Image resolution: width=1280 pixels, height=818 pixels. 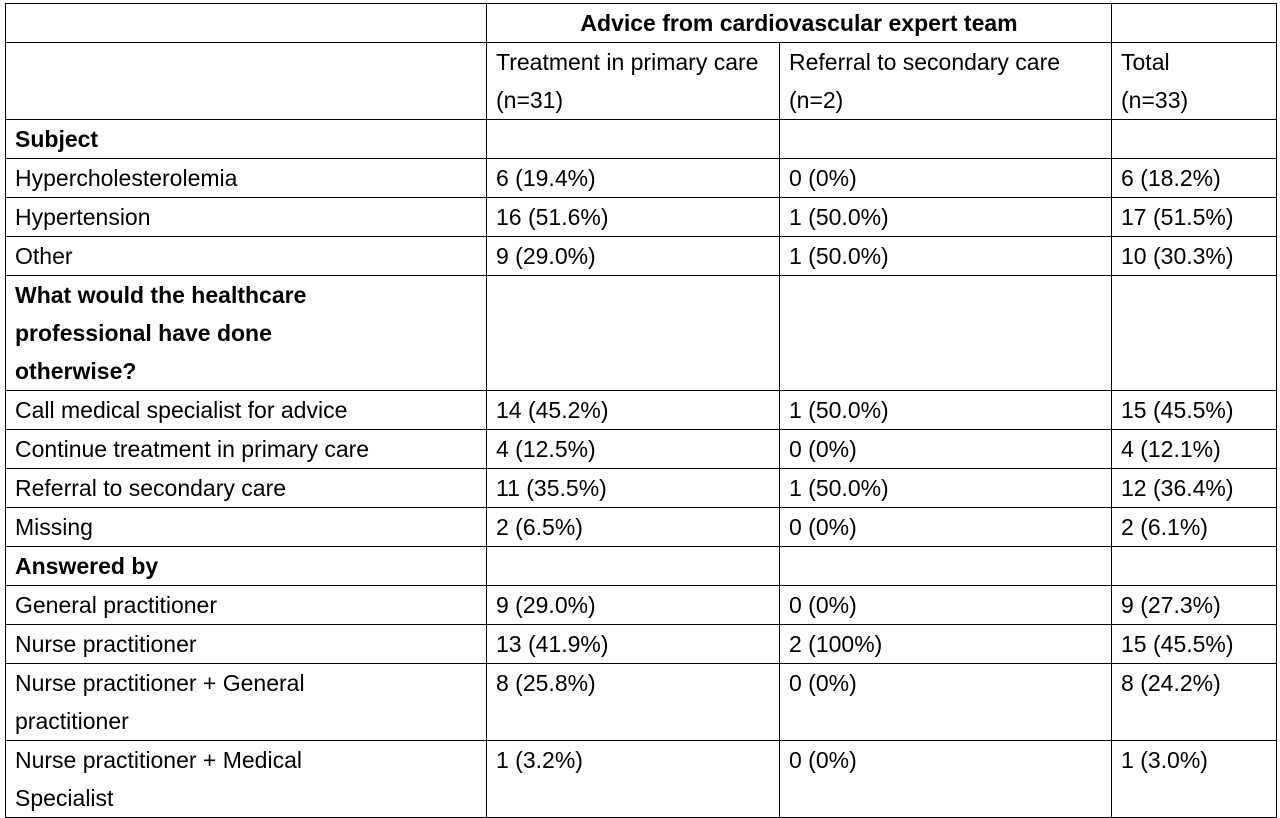 What do you see at coordinates (1194, 488) in the screenshot?
I see `value-total: 12 (36.4%)` at bounding box center [1194, 488].